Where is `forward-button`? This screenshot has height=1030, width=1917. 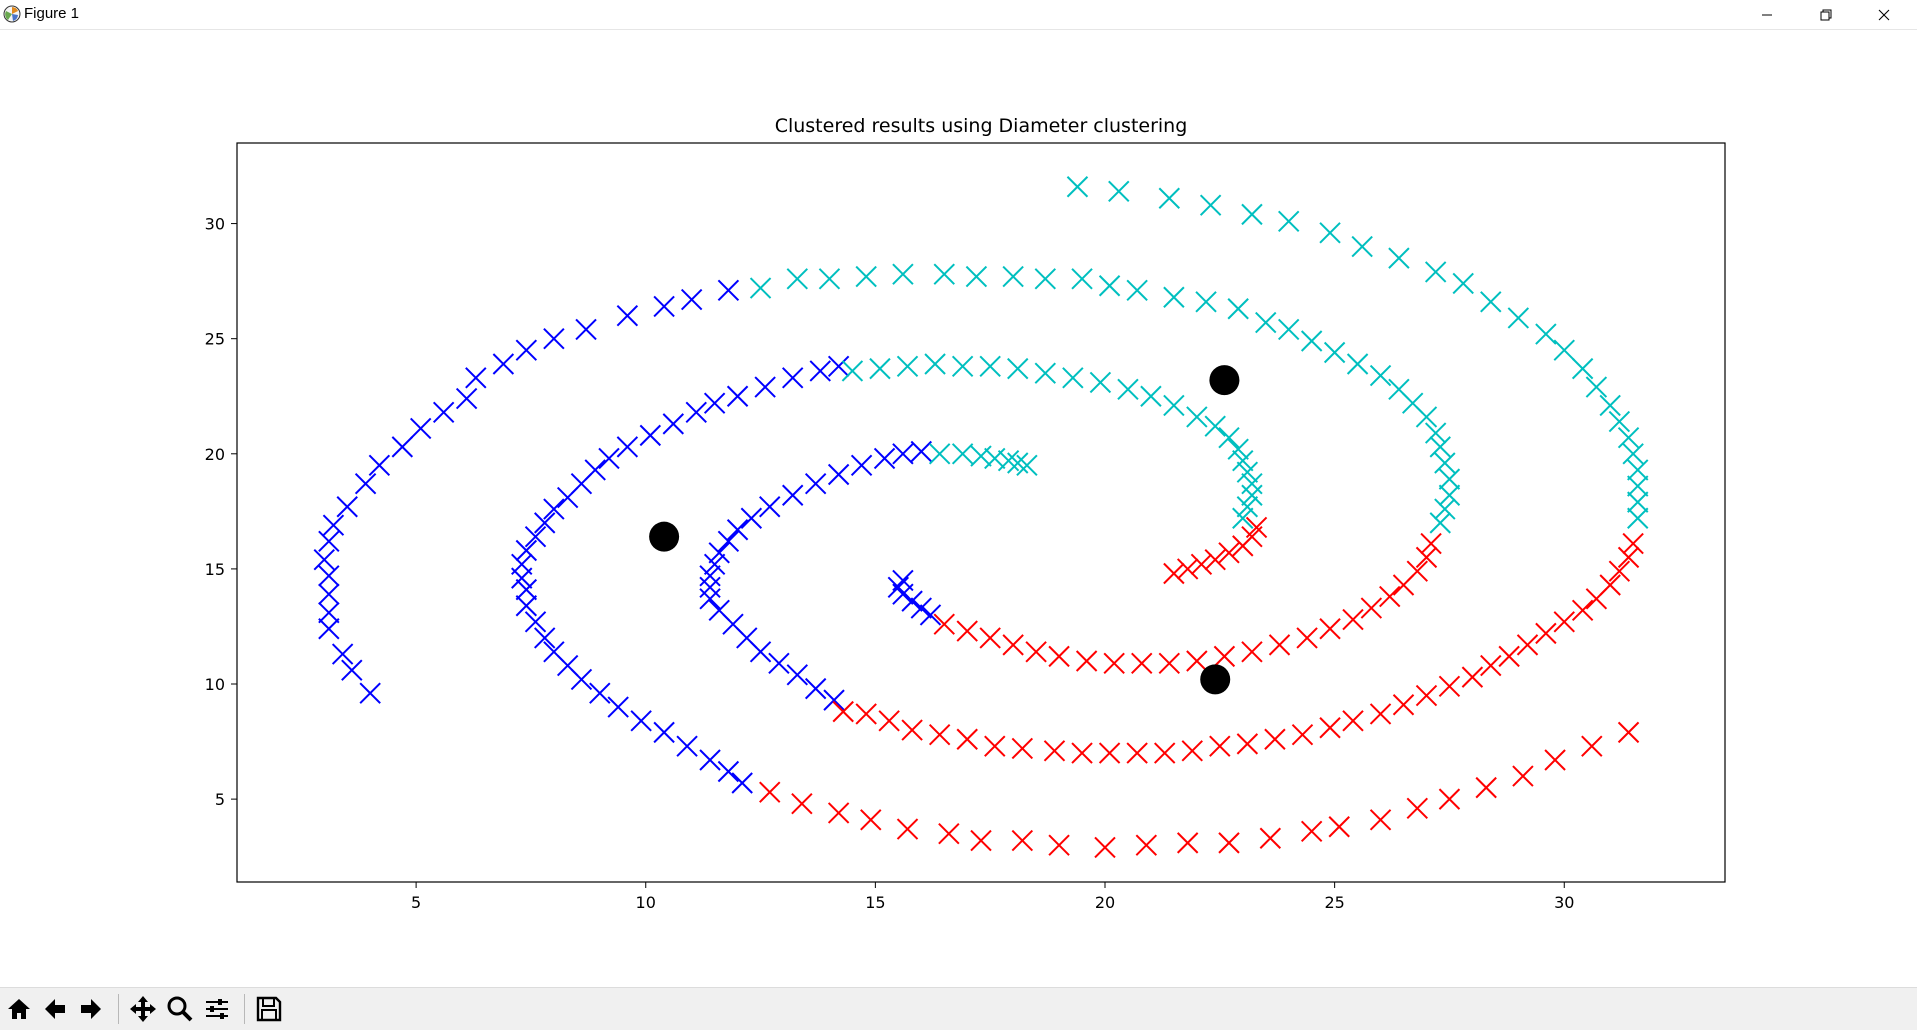
forward-button is located at coordinates (91, 1009).